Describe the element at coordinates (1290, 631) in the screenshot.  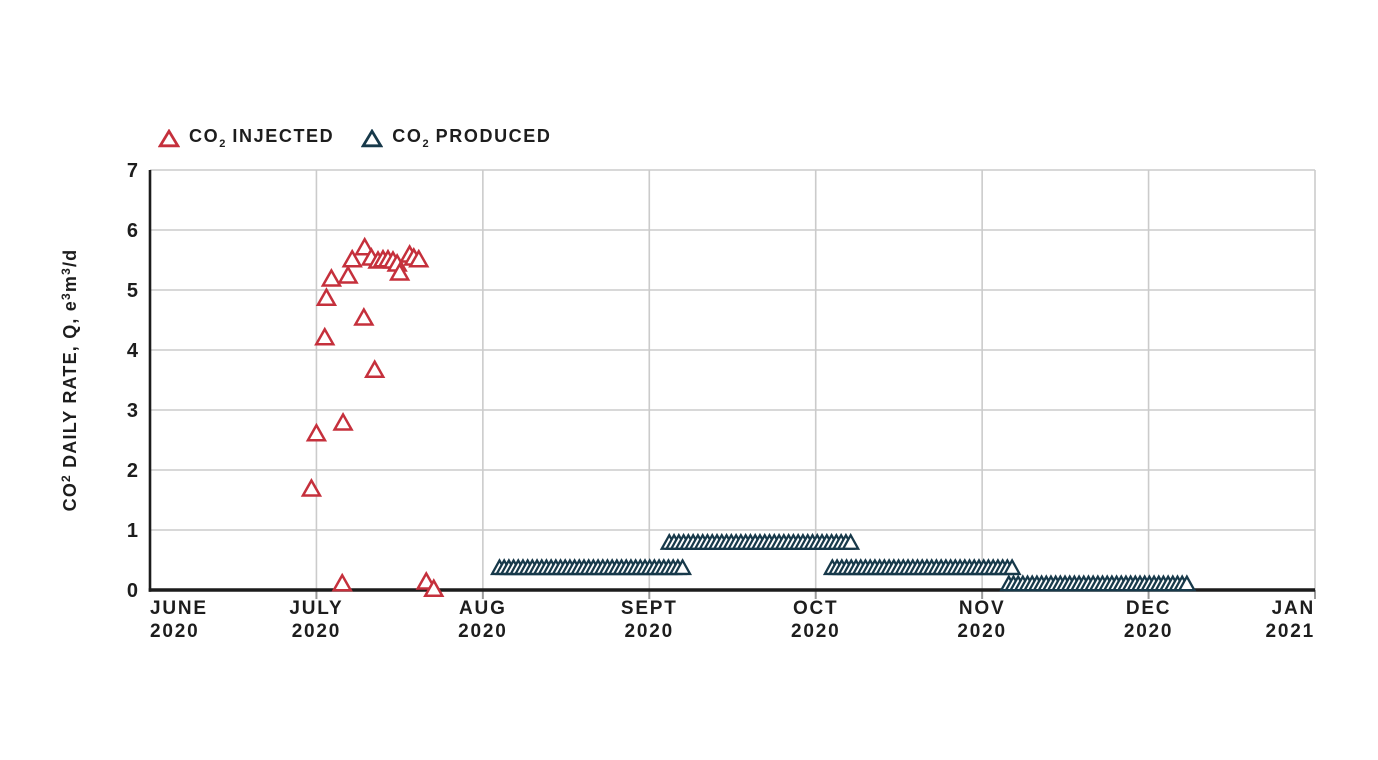
I see `x-tick-year: 2021` at that location.